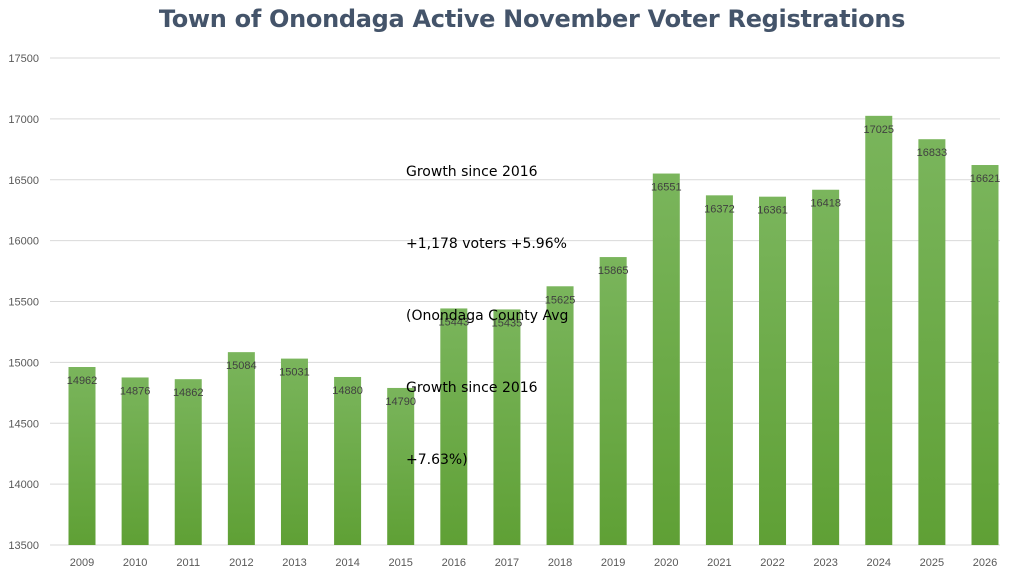  Describe the element at coordinates (825, 204) in the screenshot. I see `data-label: 16418` at that location.